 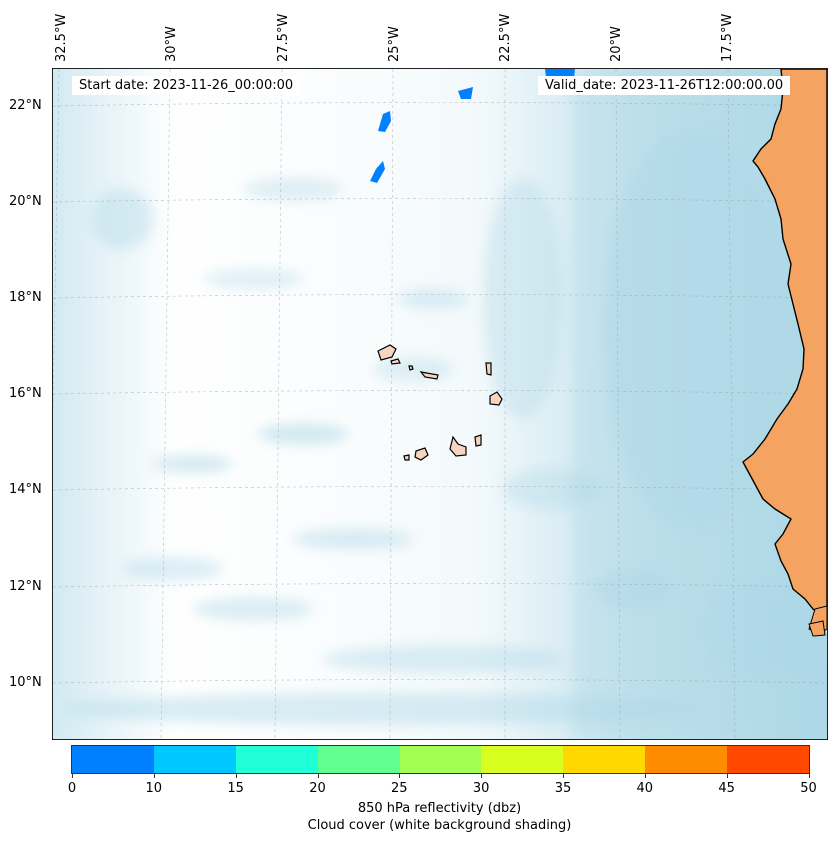 What do you see at coordinates (664, 85) in the screenshot?
I see `valid-date-label: Valid_date: 2023-11-26T12:00:00.00` at bounding box center [664, 85].